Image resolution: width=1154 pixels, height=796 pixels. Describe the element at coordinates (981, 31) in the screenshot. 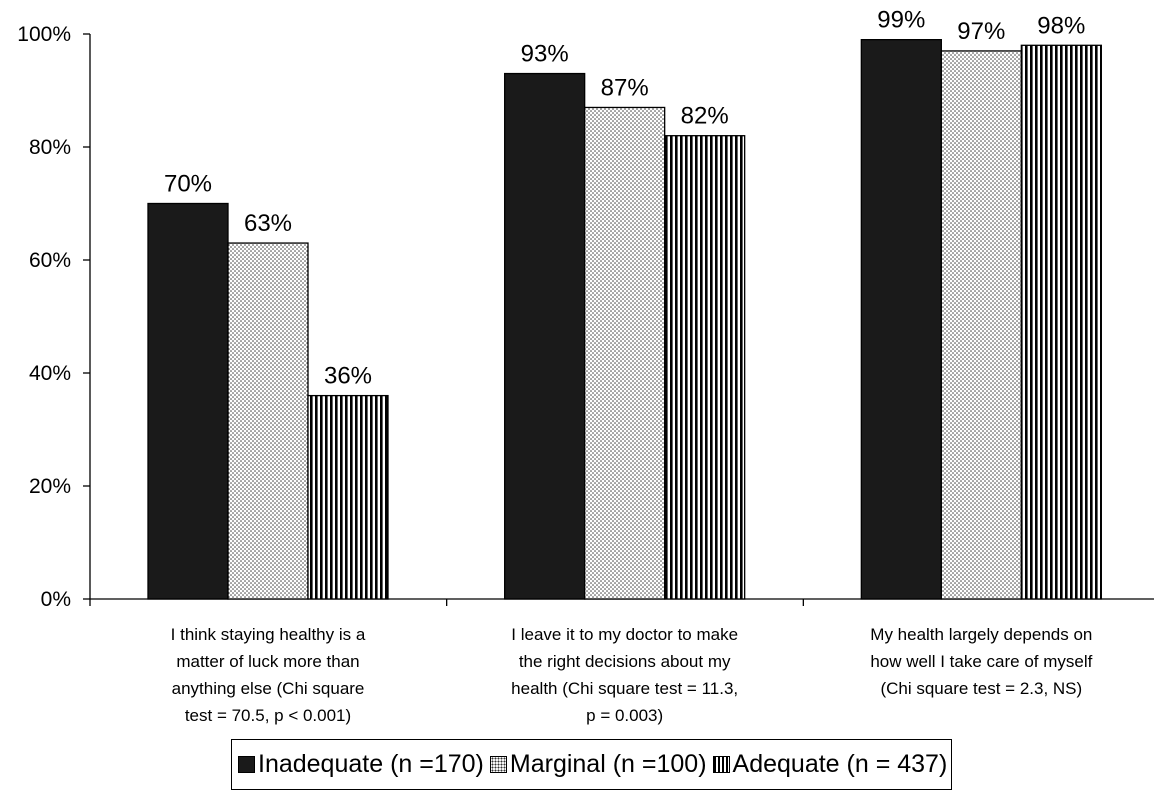

I see `data-label-marginal: 97%` at that location.